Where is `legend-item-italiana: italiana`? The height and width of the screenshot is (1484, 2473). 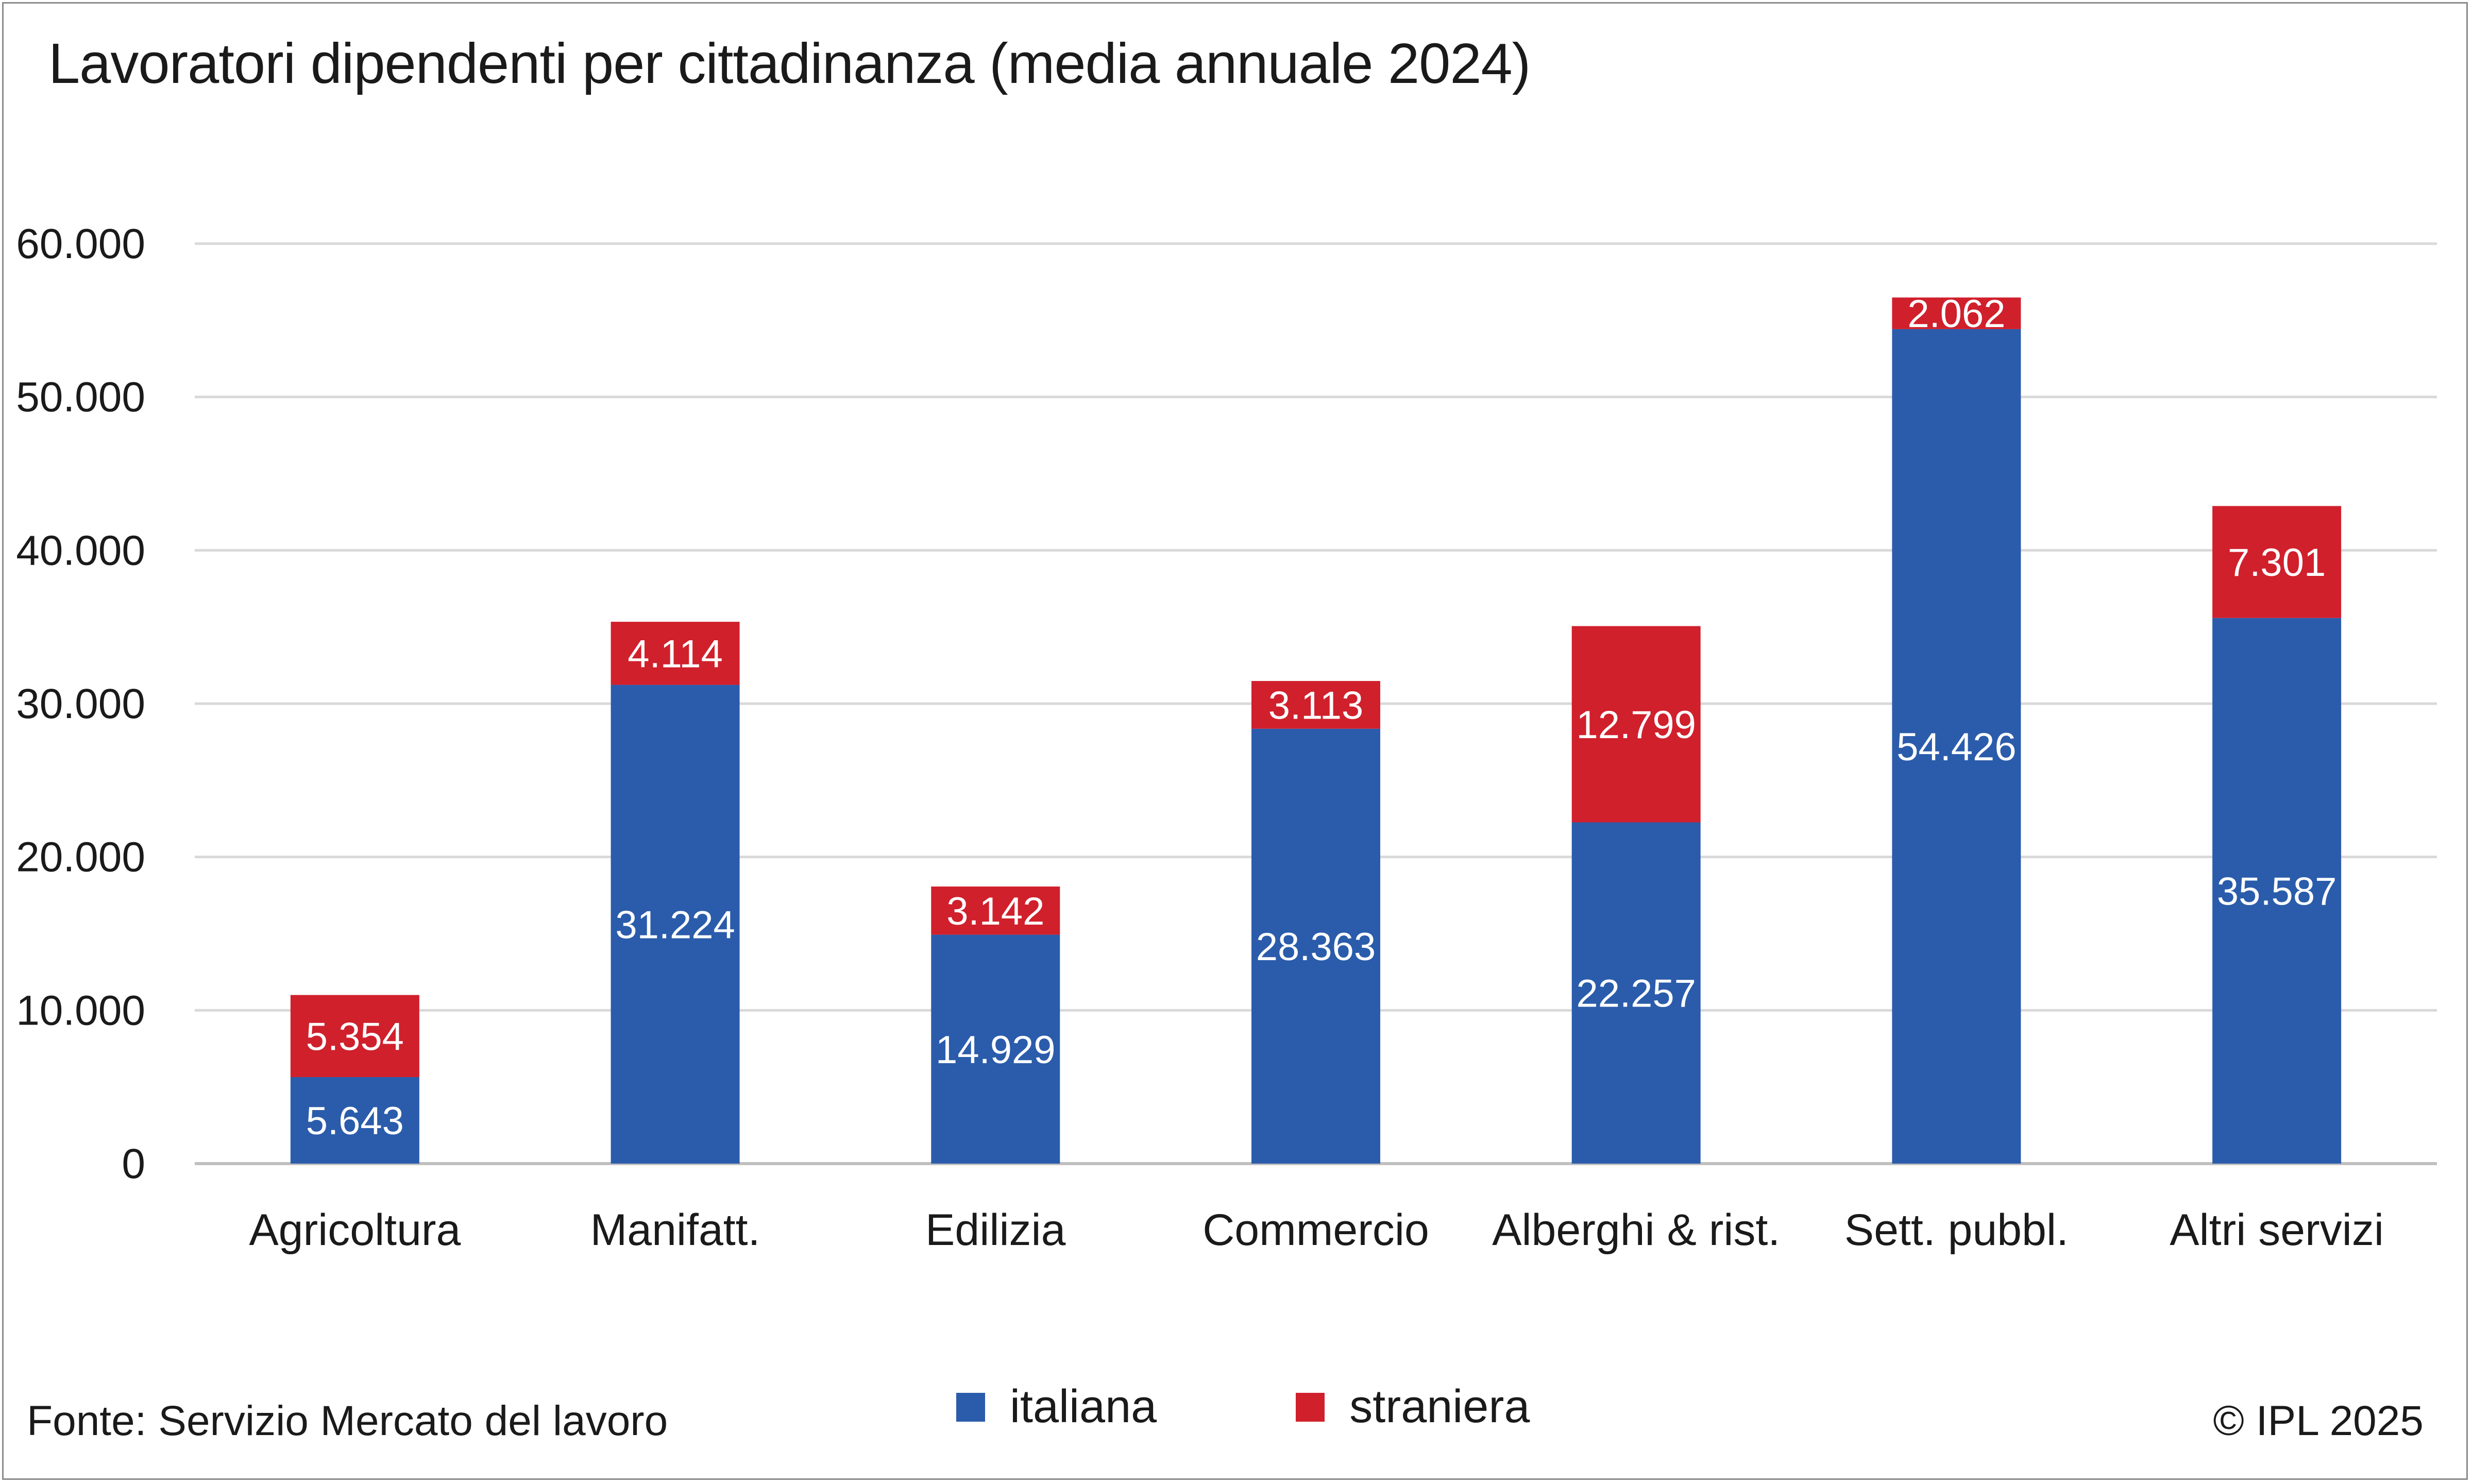
legend-item-italiana: italiana is located at coordinates (1056, 1407).